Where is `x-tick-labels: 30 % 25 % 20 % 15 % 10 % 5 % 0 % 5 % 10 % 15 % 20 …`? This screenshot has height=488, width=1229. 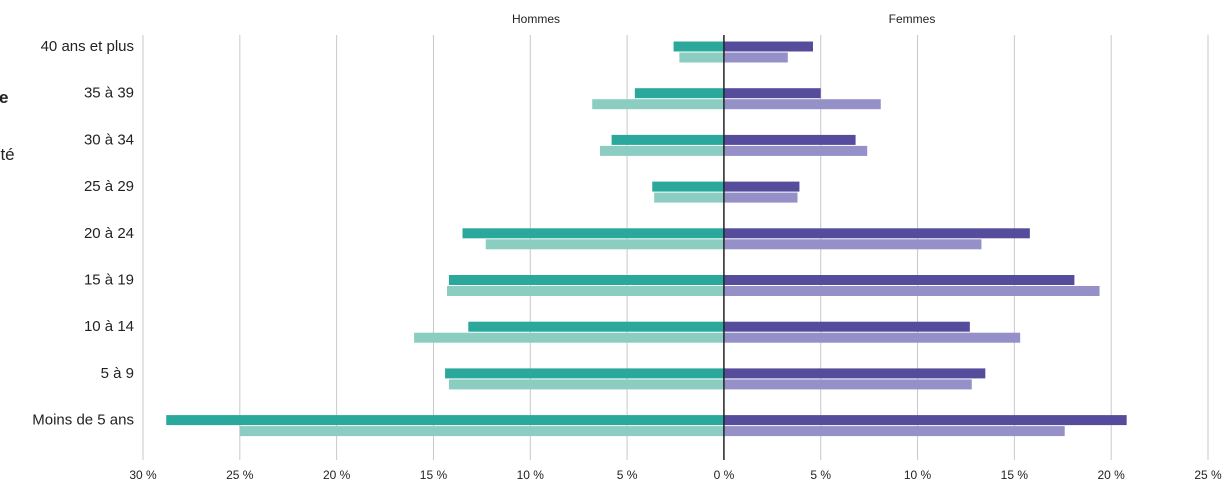
x-tick-labels: 30 % 25 % 20 % 15 % 10 % 5 % 0 % 5 % 10 % 15 % 20 … is located at coordinates (675, 475).